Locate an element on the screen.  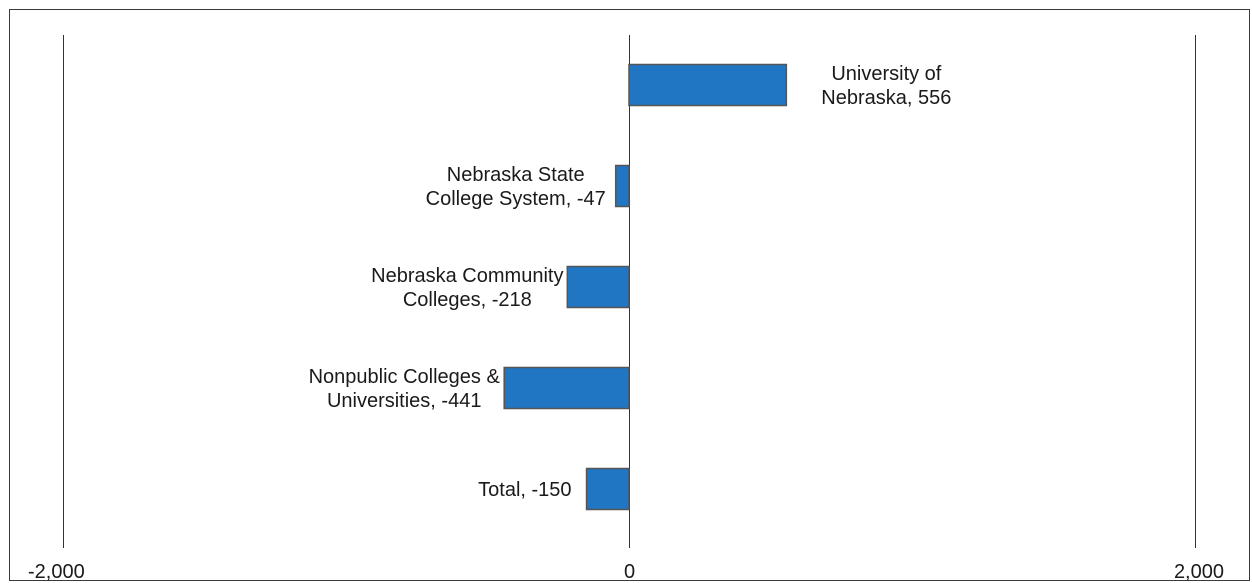
x-tick-label: 0 is located at coordinates (629, 572).